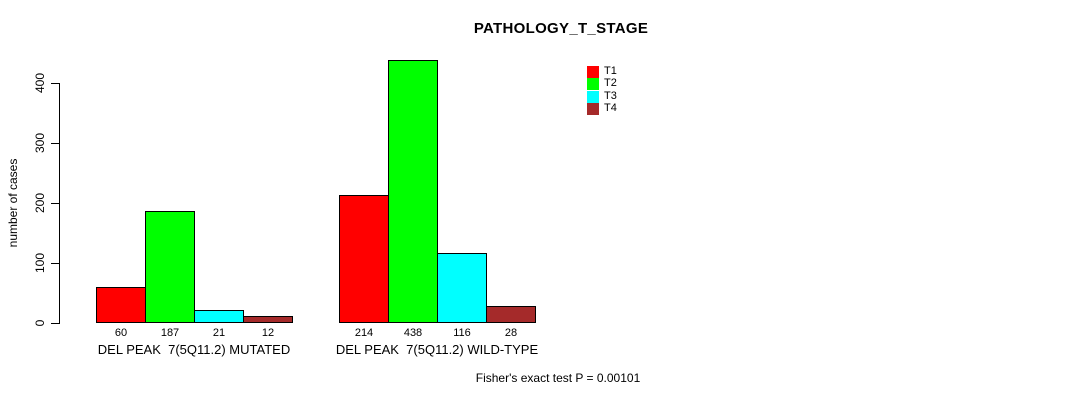  What do you see at coordinates (40, 263) in the screenshot?
I see `y-axis-tick-label: 100` at bounding box center [40, 263].